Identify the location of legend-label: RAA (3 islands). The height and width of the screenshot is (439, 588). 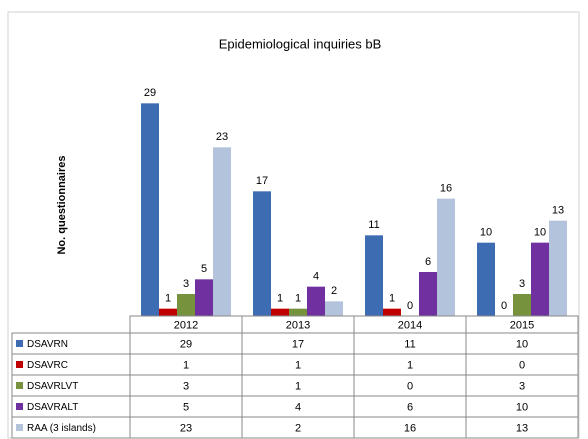
(61, 428).